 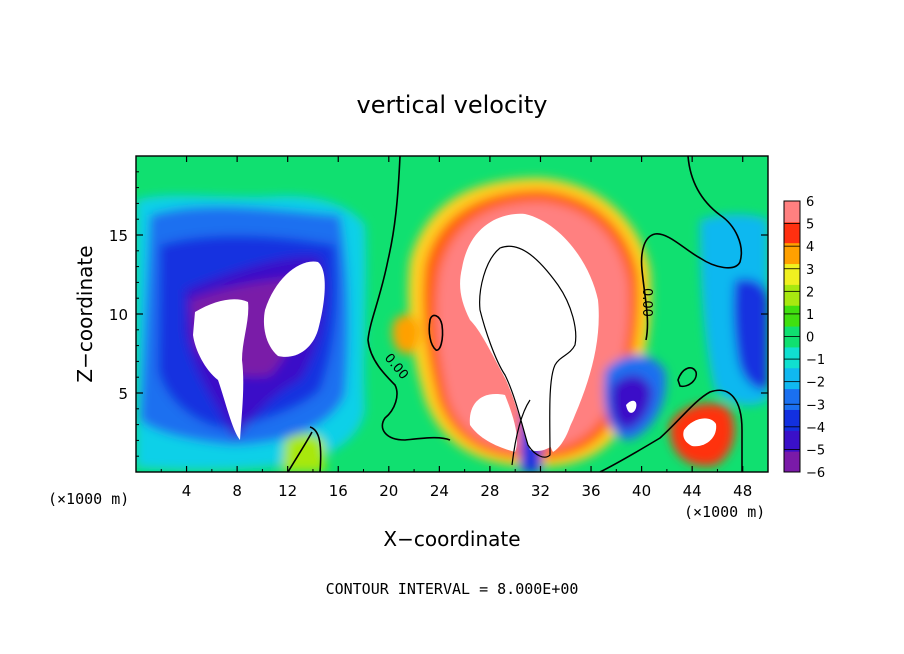 What do you see at coordinates (493, 423) in the screenshot?
I see `white-lower-lobe` at bounding box center [493, 423].